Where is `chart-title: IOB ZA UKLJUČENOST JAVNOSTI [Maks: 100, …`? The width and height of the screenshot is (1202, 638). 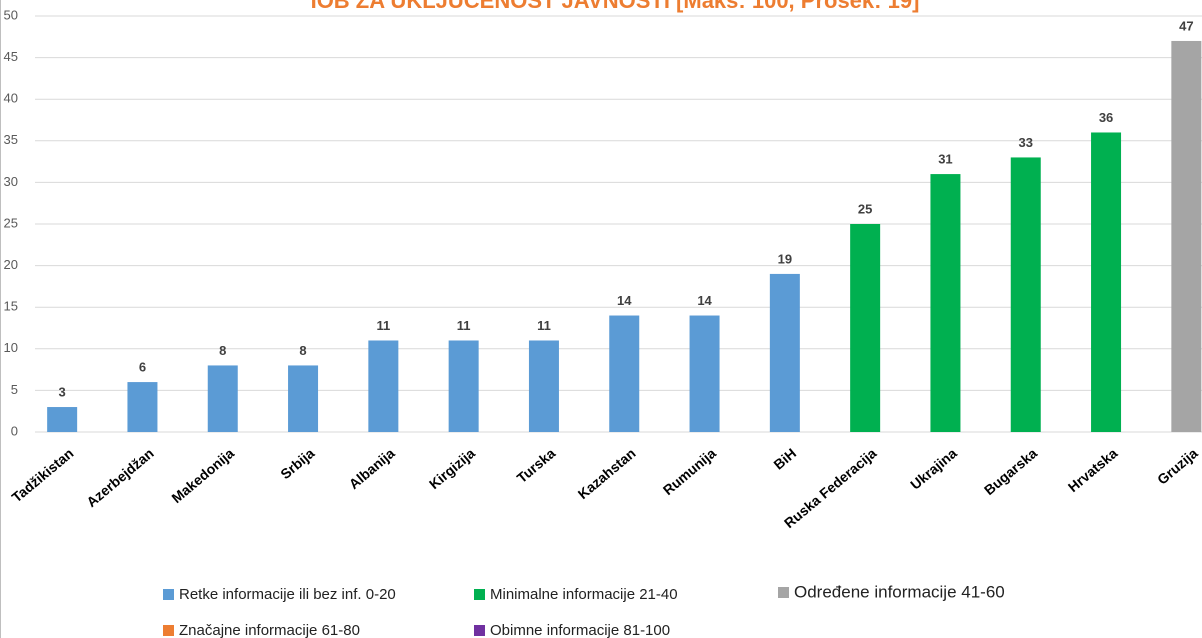 chart-title: IOB ZA UKLJUČENOST JAVNOSTI [Maks: 100, … is located at coordinates (615, 6).